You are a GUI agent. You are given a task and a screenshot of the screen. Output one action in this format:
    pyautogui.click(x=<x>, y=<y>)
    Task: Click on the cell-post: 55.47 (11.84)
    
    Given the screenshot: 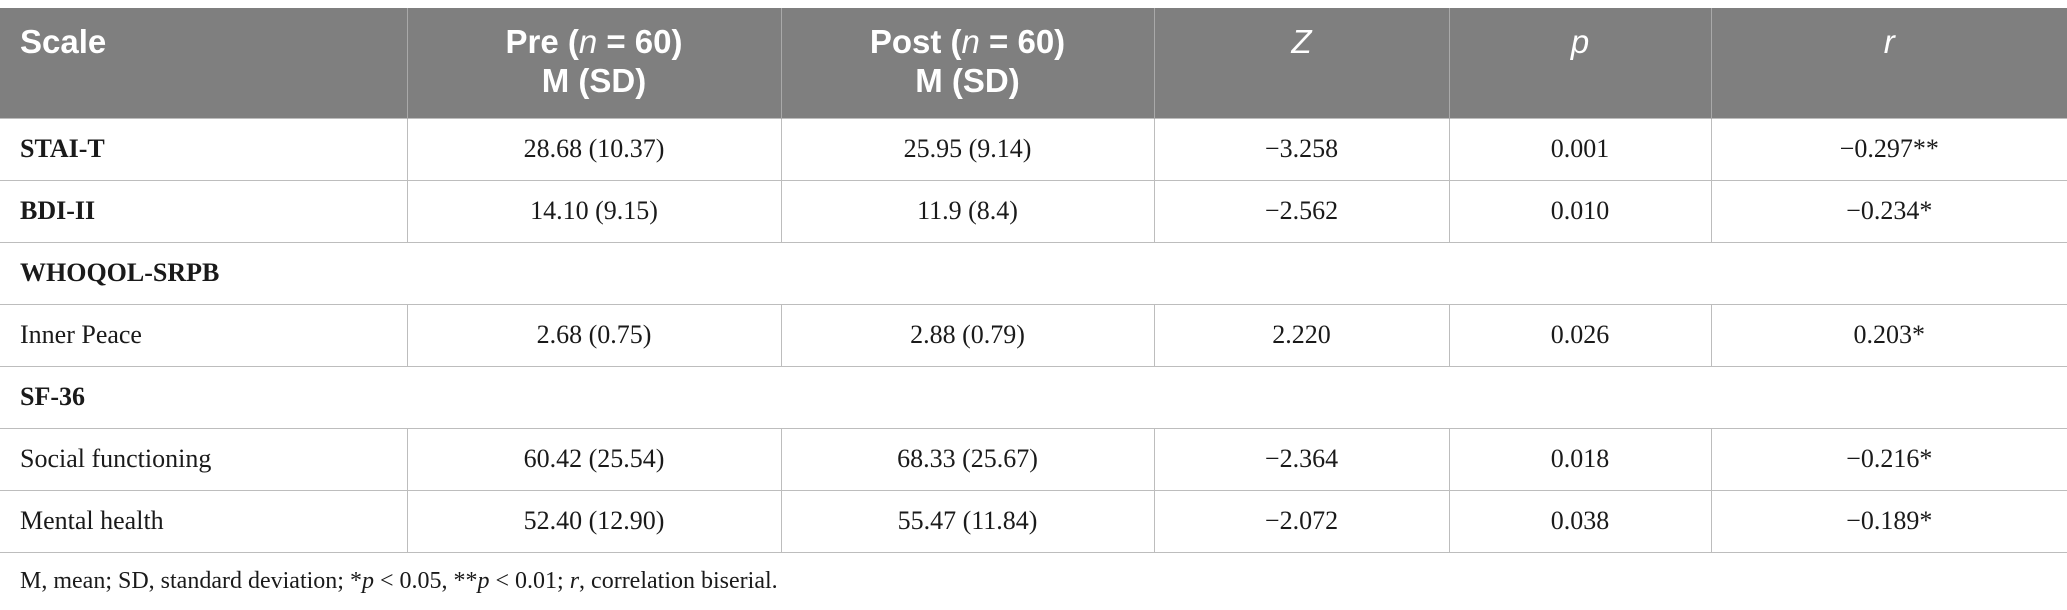 What is the action you would take?
    pyautogui.click(x=967, y=521)
    